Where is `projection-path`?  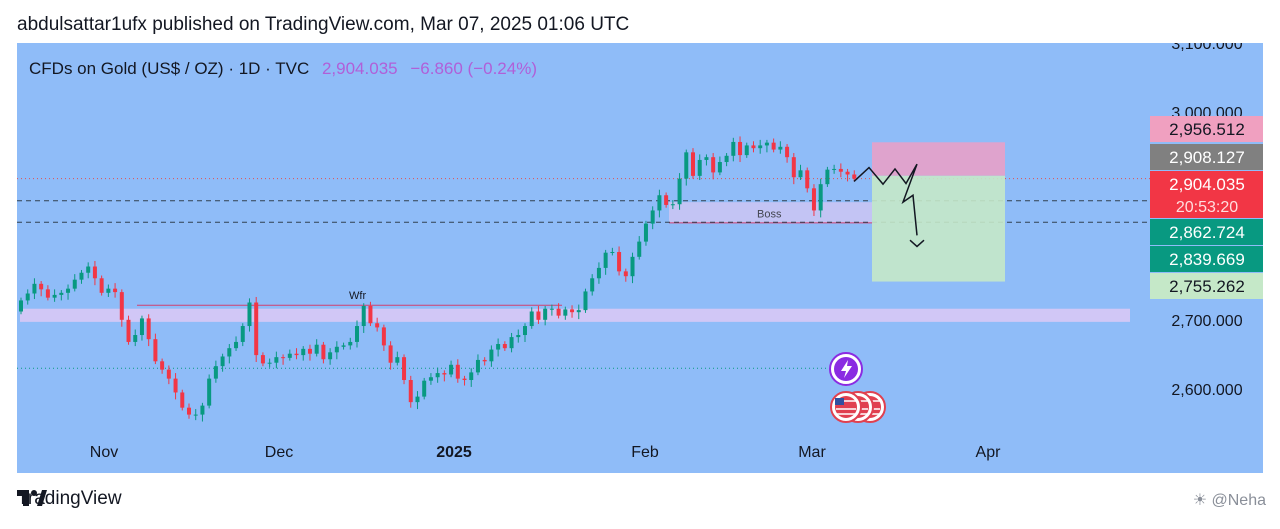
projection-path is located at coordinates (885, 199).